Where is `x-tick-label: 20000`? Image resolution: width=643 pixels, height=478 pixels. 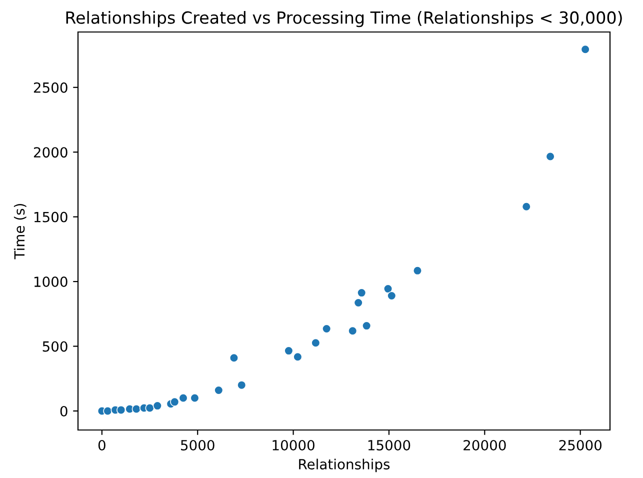 x-tick-label: 20000 is located at coordinates (485, 445).